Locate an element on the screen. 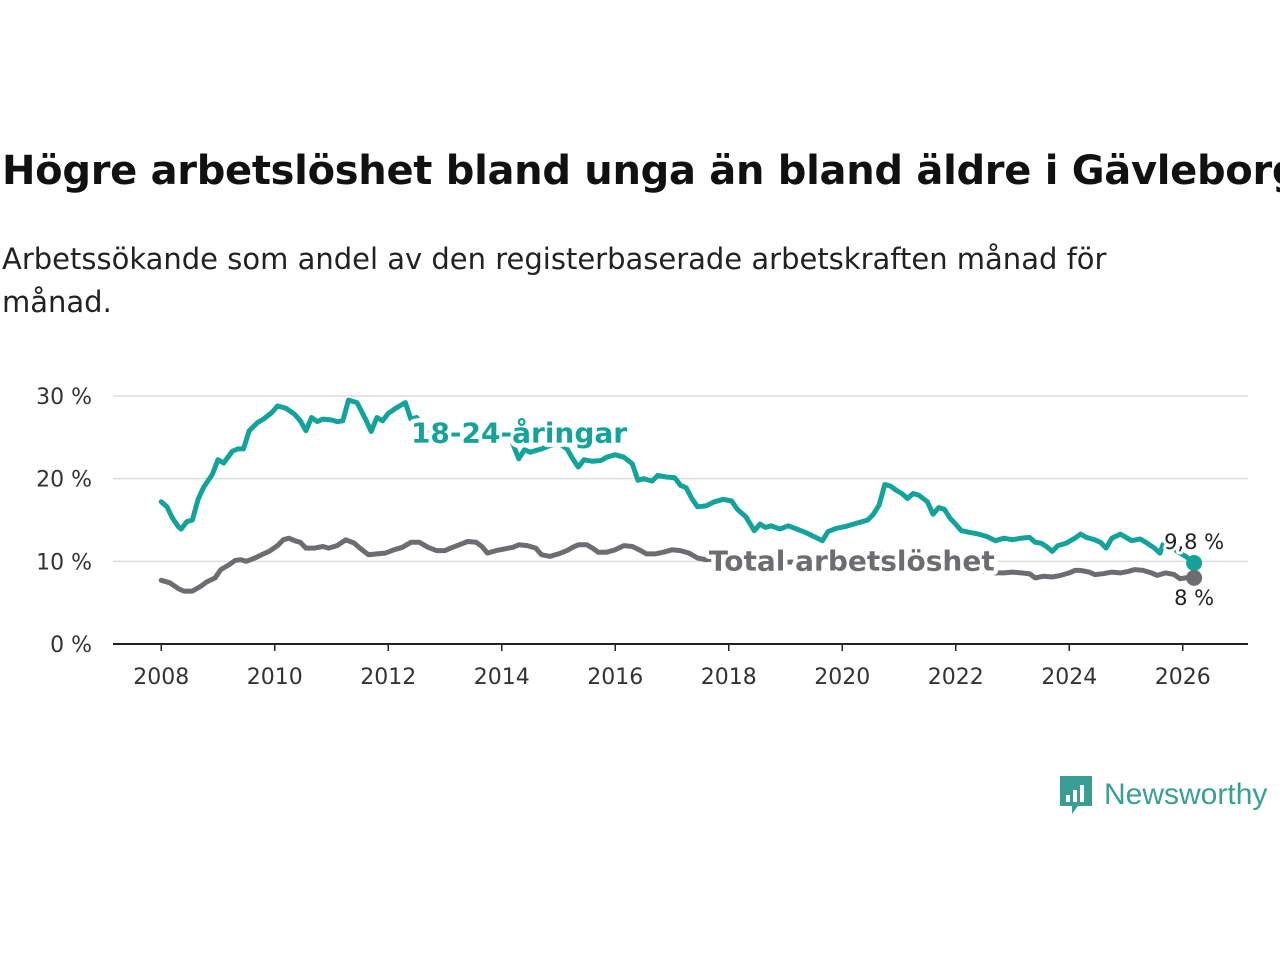 Image resolution: width=1280 pixels, height=960 pixels. x-tick-label: 2024 is located at coordinates (1069, 677).